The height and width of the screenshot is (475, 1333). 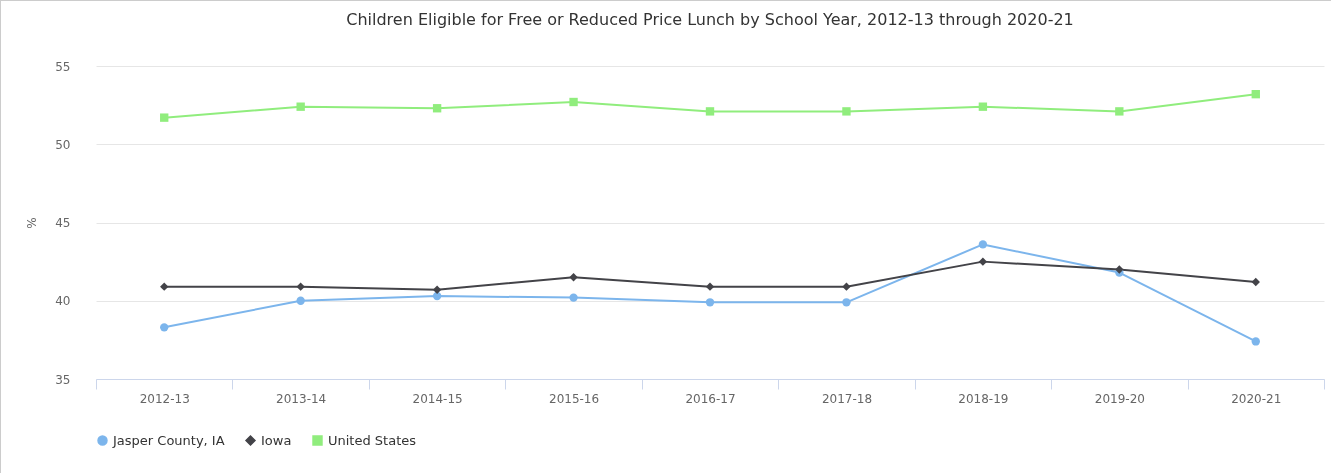 I want to click on x-tick-label: 2017-18, so click(x=847, y=398).